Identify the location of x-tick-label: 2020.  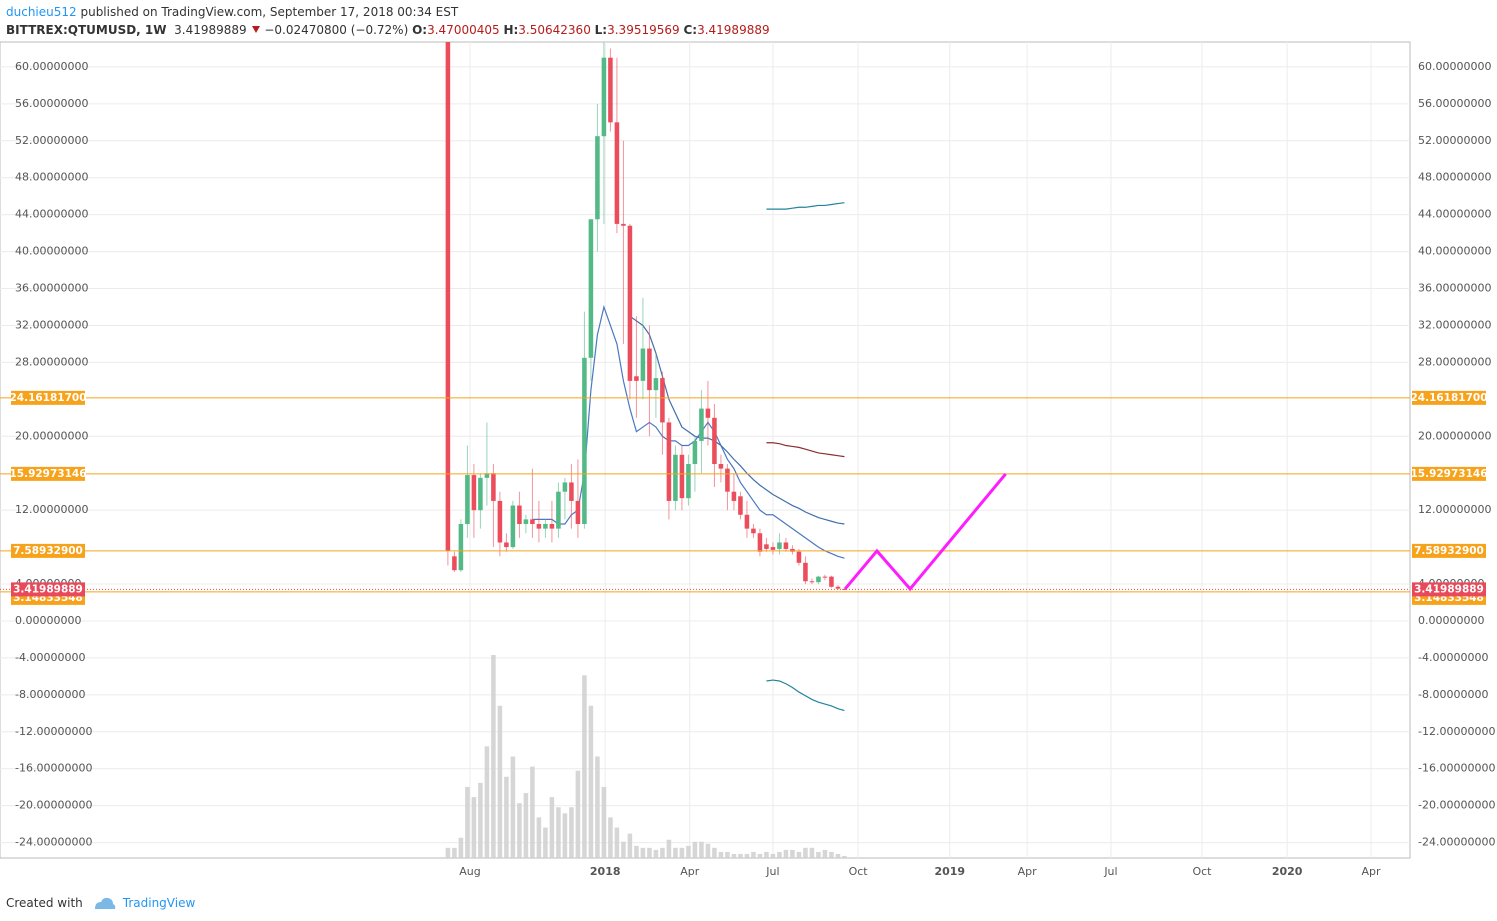
(1287, 871).